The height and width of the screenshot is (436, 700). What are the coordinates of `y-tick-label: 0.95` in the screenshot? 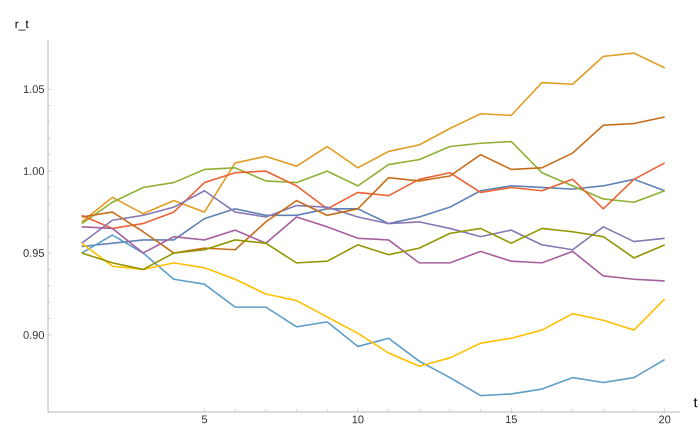 It's located at (33, 253).